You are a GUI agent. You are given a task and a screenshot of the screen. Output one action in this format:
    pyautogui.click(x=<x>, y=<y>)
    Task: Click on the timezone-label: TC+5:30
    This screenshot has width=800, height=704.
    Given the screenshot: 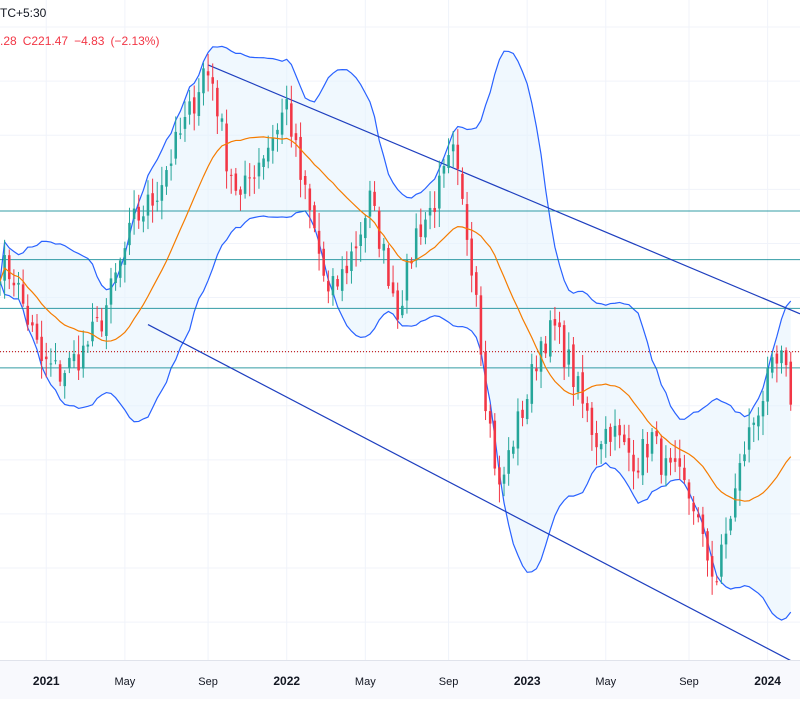 What is the action you would take?
    pyautogui.click(x=23, y=13)
    